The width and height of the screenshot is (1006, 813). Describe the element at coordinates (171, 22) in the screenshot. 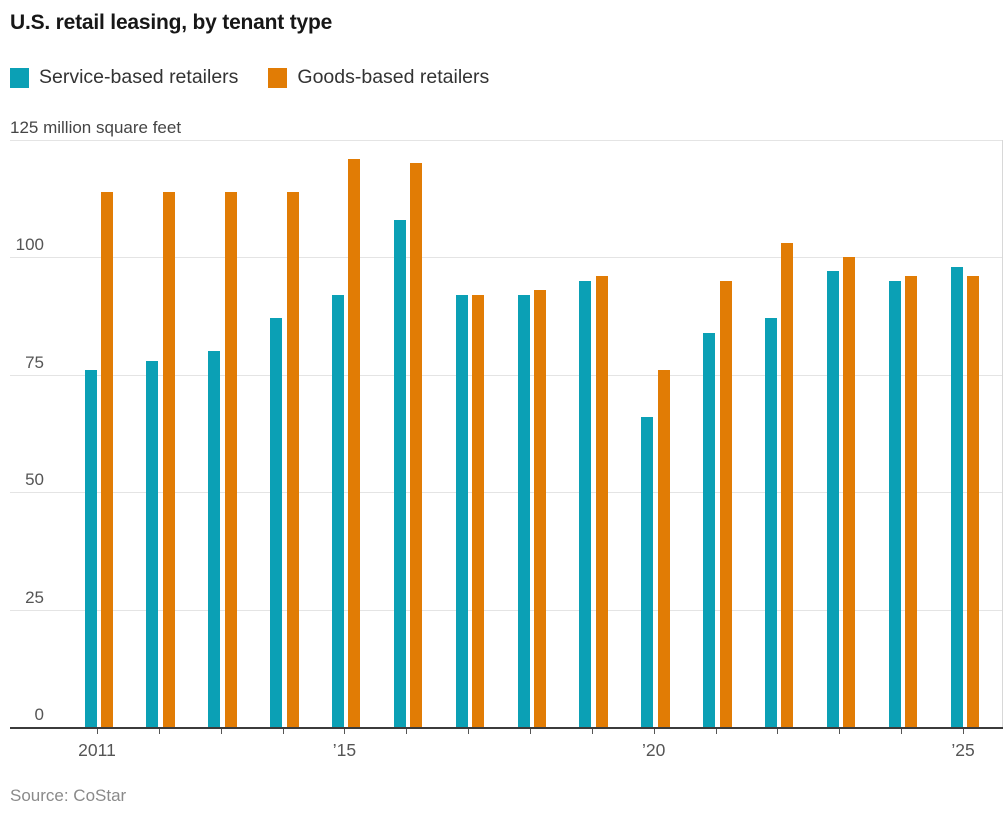

I see `chart-title: U.S. retail leasing, by tenant type` at that location.